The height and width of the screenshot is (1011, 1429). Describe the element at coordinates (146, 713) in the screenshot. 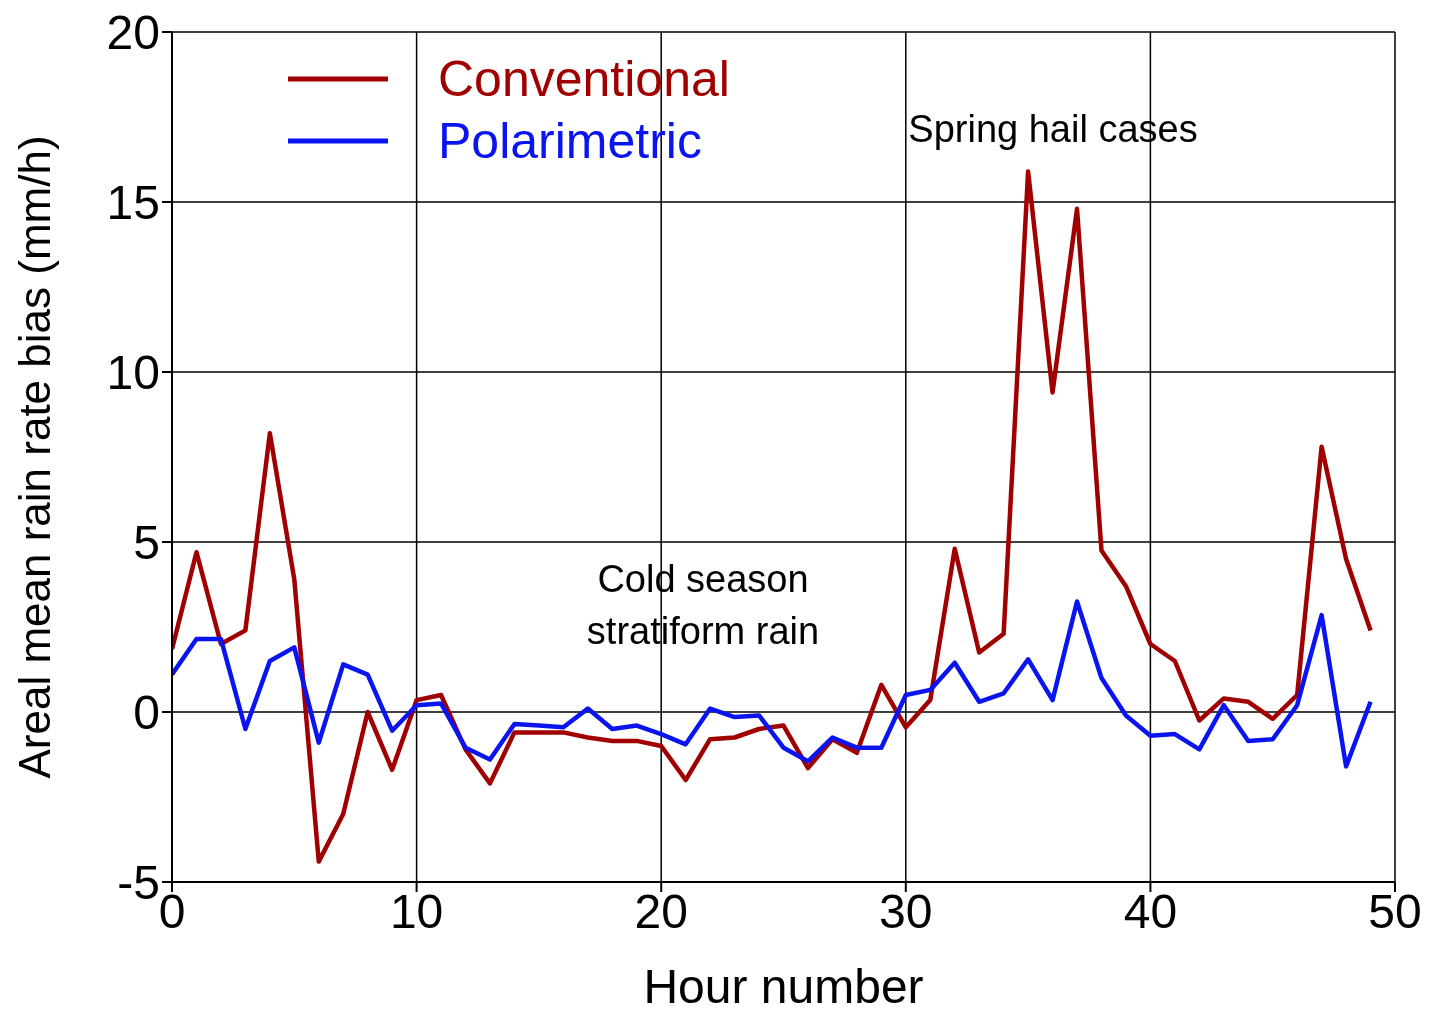

I see `y-tick-label: 0` at that location.